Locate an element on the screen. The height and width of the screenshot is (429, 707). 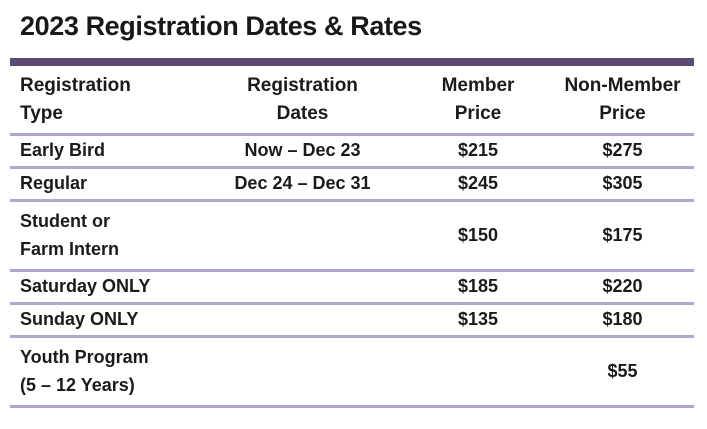
cell-non-member-price: $305 is located at coordinates (622, 183).